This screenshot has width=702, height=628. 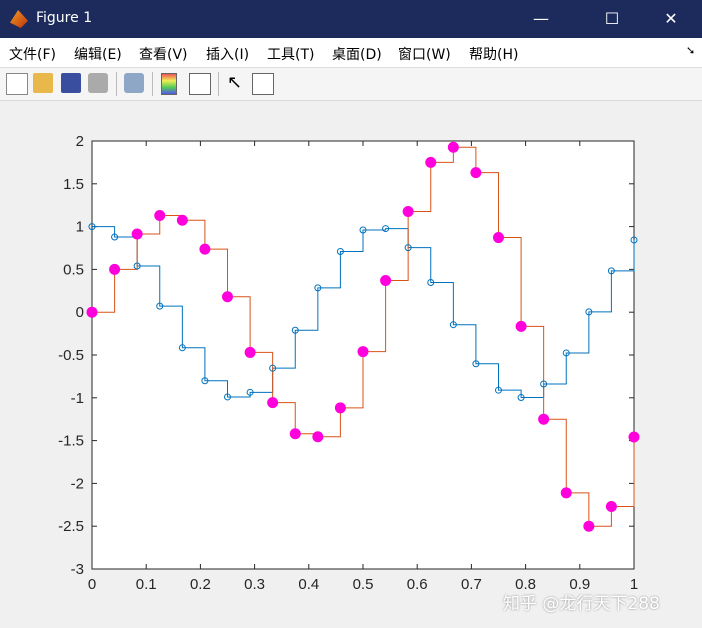 I want to click on y-tick-label: -1.5, so click(x=71, y=441).